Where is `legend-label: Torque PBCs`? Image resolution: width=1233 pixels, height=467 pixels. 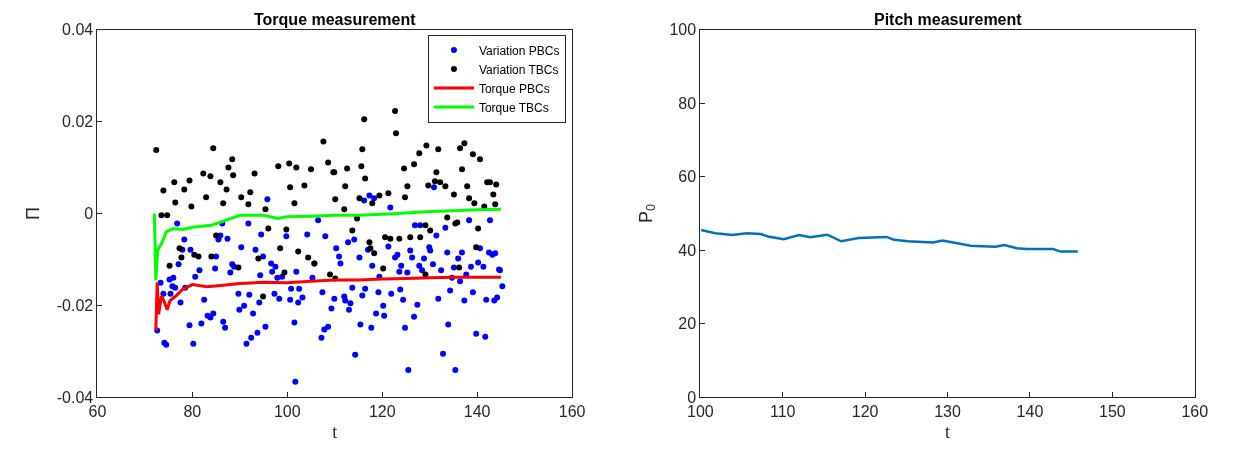
legend-label: Torque PBCs is located at coordinates (514, 88).